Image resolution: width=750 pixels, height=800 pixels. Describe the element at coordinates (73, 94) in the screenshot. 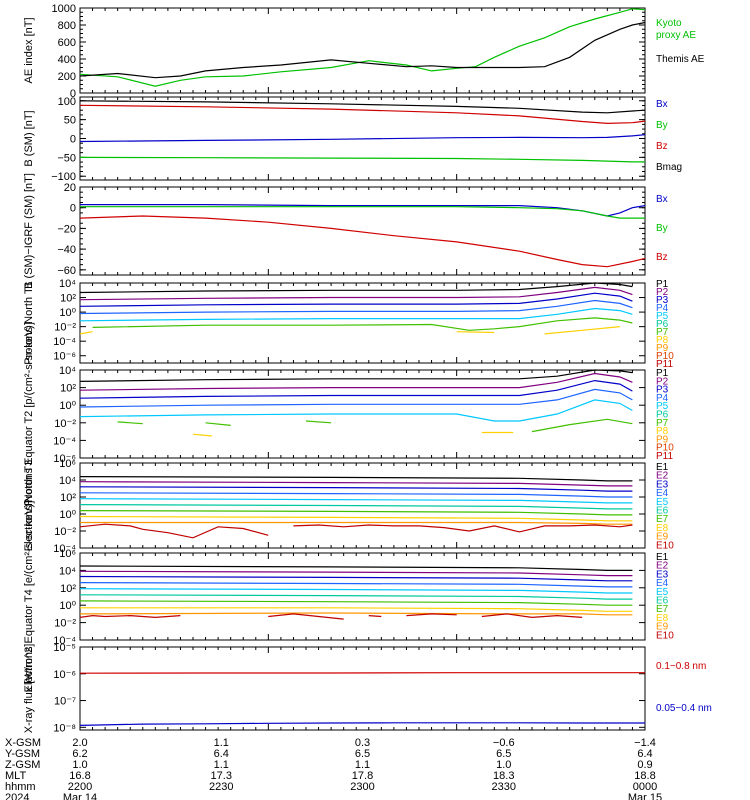

I see `y-tick-label: 0` at that location.